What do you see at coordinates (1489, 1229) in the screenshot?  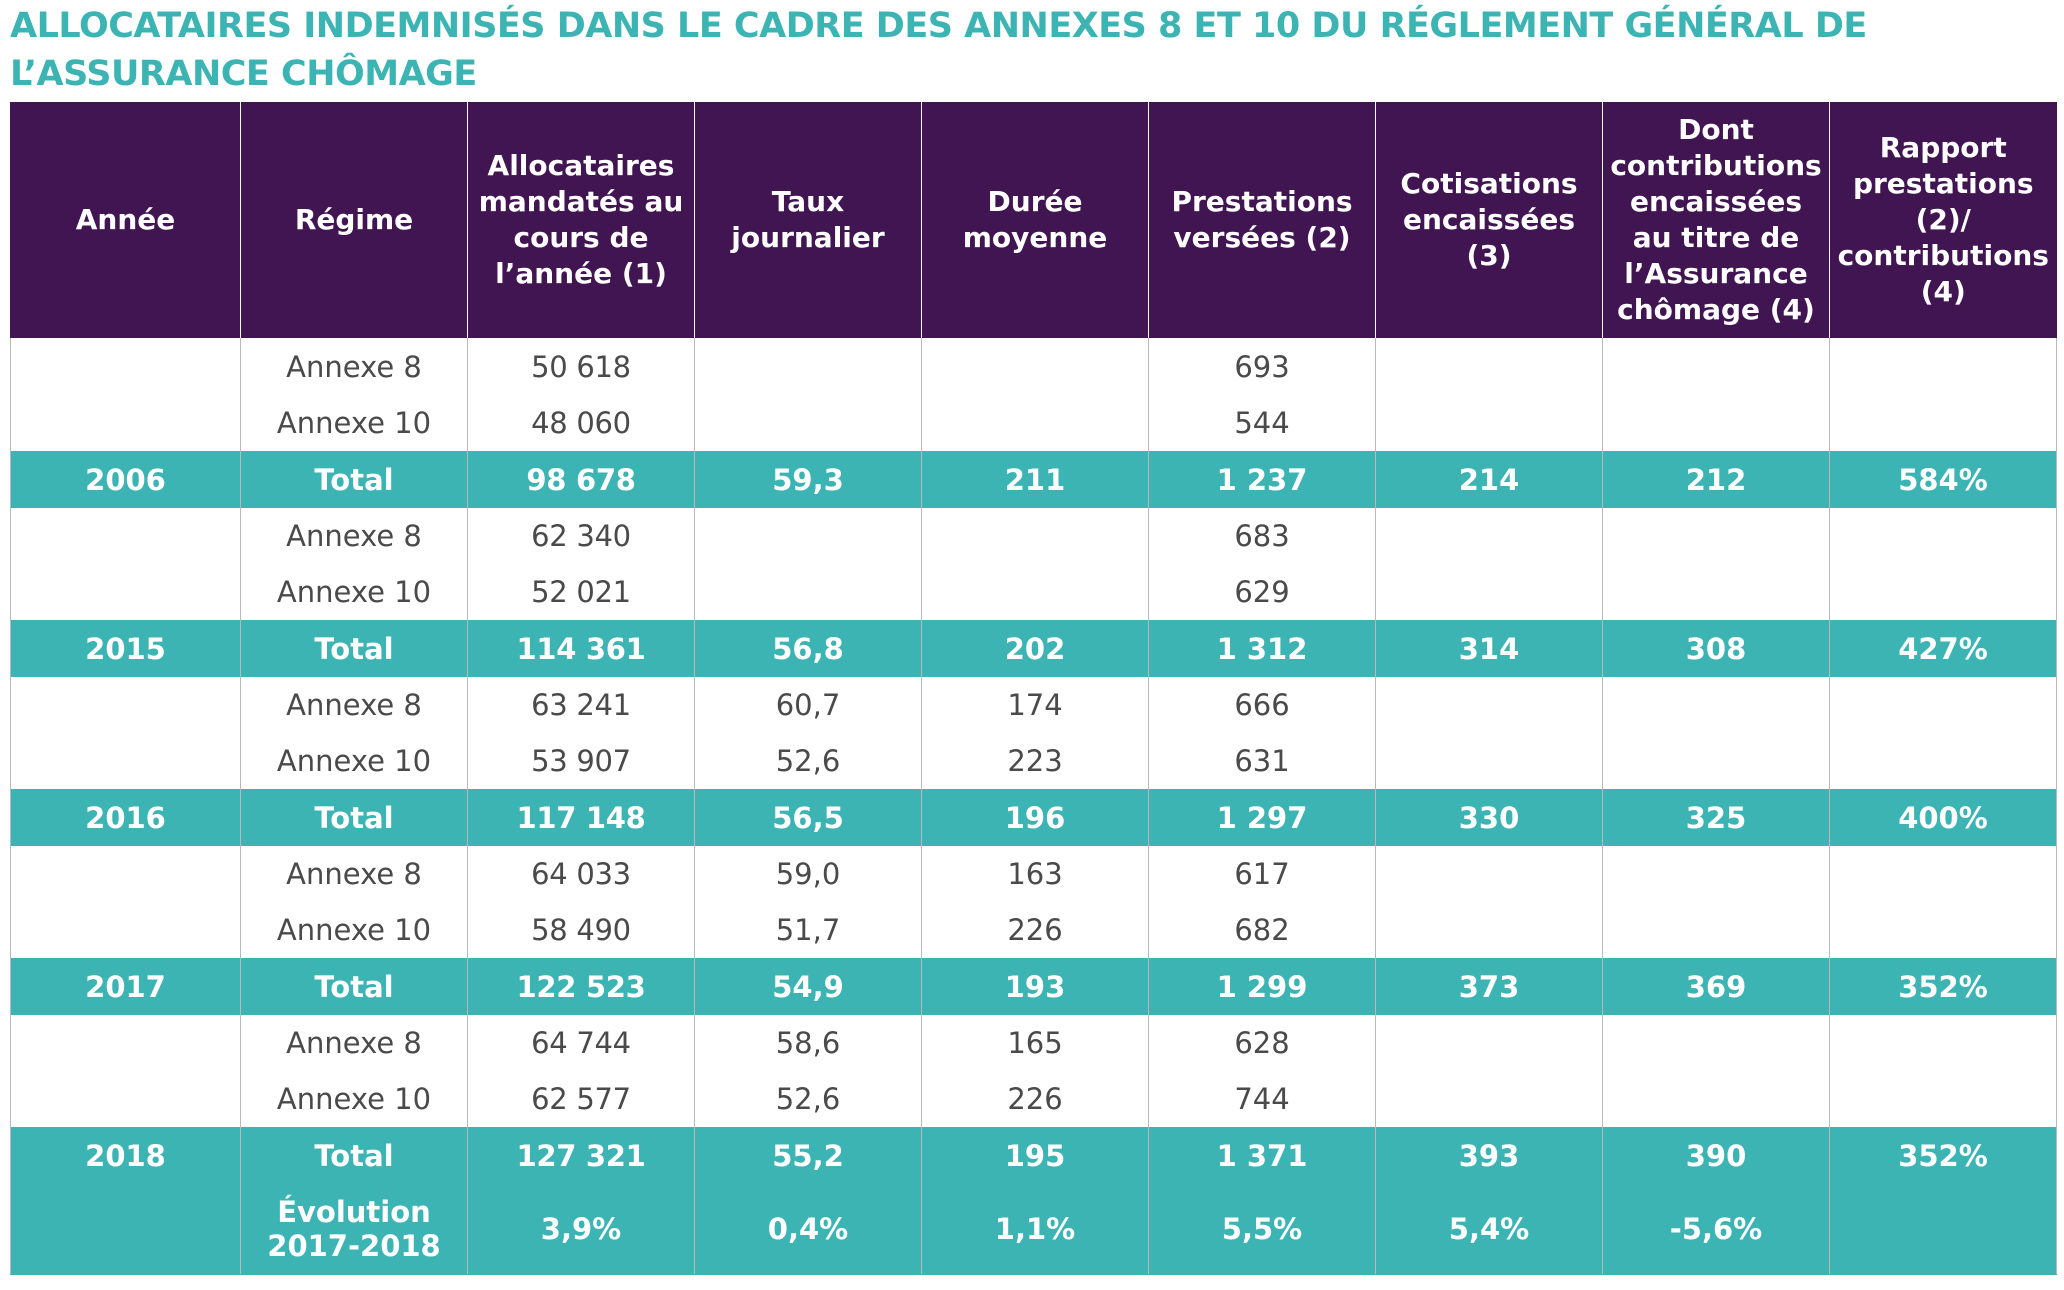 I see `cell-cotisations: 5,4%` at bounding box center [1489, 1229].